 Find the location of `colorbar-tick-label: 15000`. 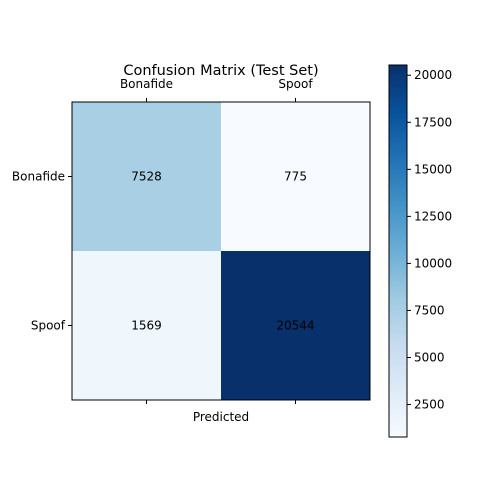

colorbar-tick-label: 15000 is located at coordinates (433, 169).